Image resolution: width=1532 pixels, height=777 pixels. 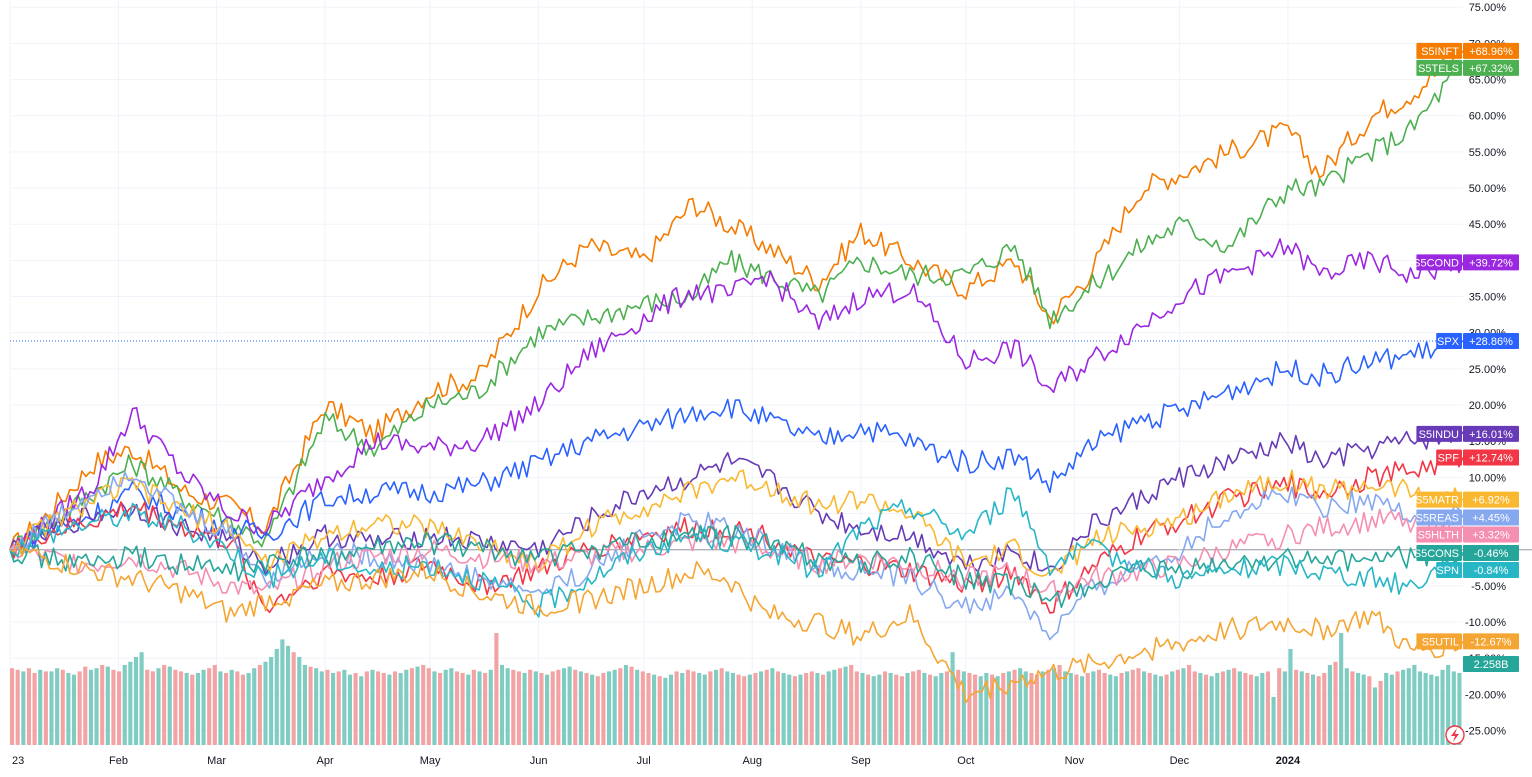 I want to click on series-label-s5inft: S5INFT +68.96%, so click(x=1467, y=50).